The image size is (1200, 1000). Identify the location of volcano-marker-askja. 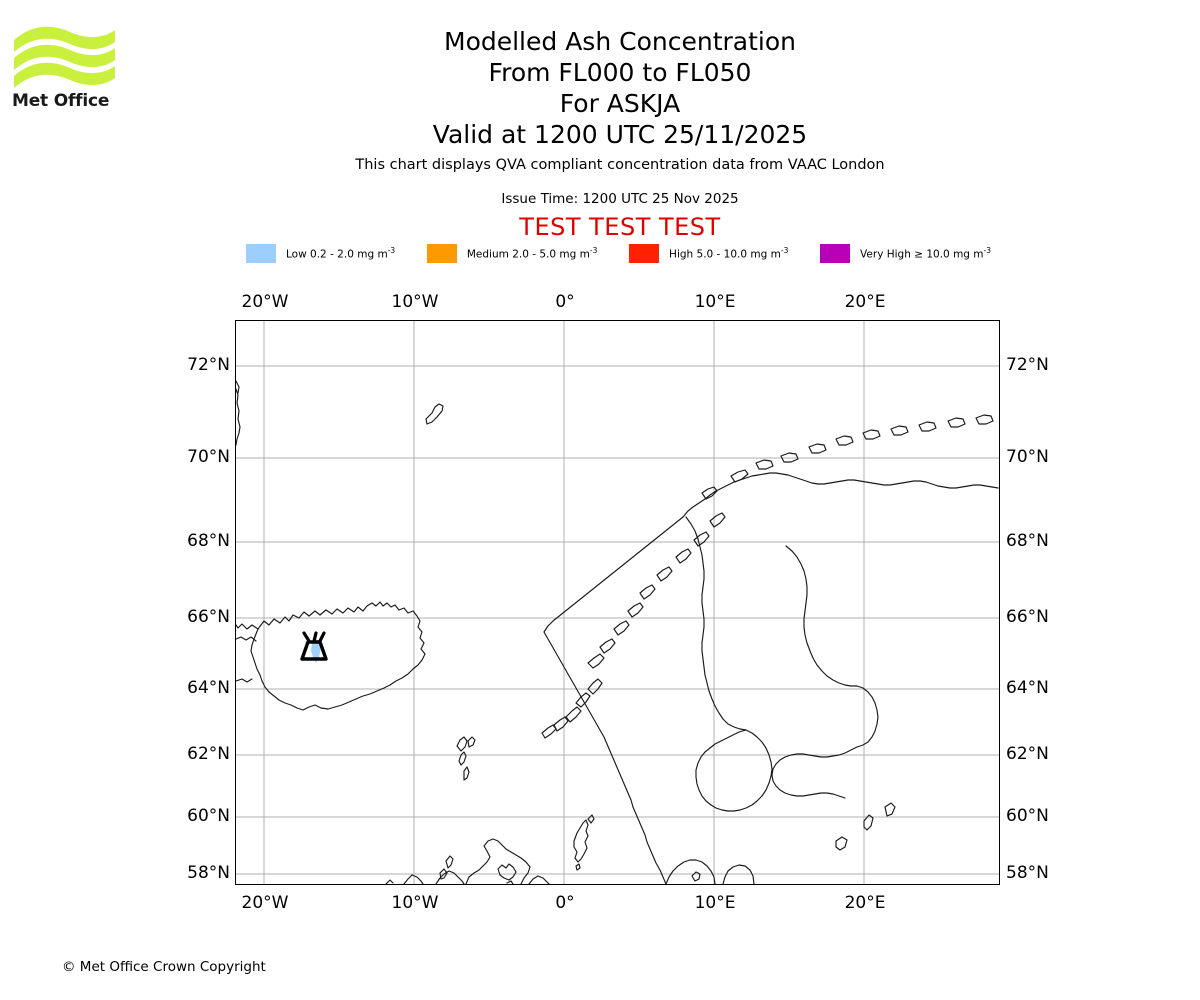
(314, 646).